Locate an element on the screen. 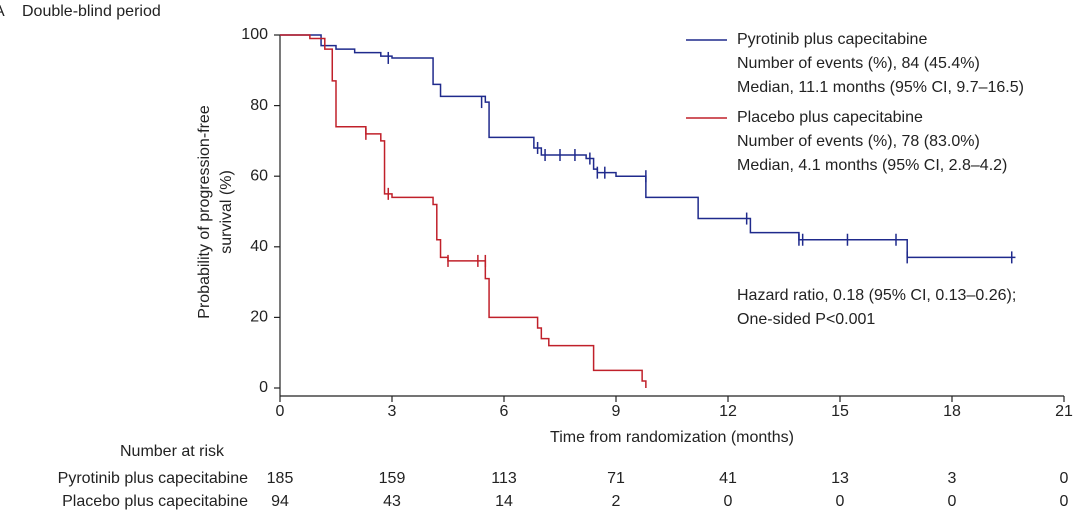 This screenshot has width=1080, height=516. x-tick-label: 6 is located at coordinates (504, 411).